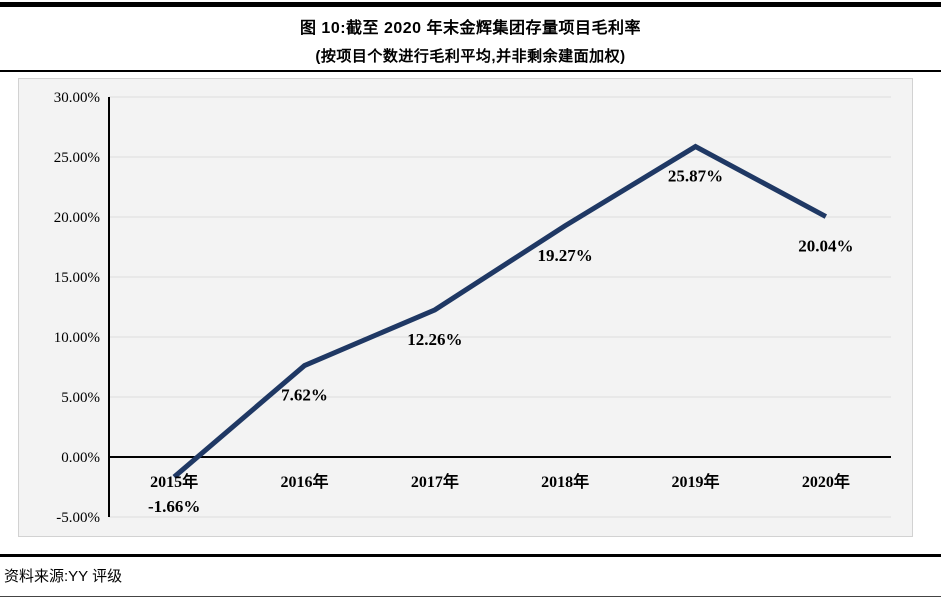 The width and height of the screenshot is (941, 602). What do you see at coordinates (695, 176) in the screenshot?
I see `data-point-label: 25.87%` at bounding box center [695, 176].